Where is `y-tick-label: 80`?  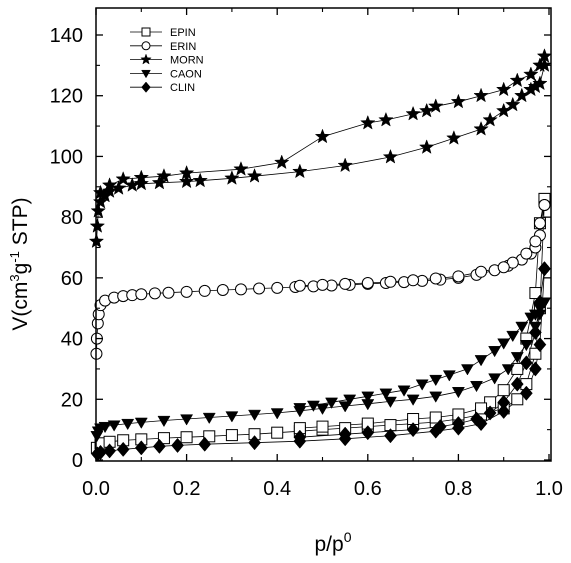
y-tick-label: 80 is located at coordinates (72, 218).